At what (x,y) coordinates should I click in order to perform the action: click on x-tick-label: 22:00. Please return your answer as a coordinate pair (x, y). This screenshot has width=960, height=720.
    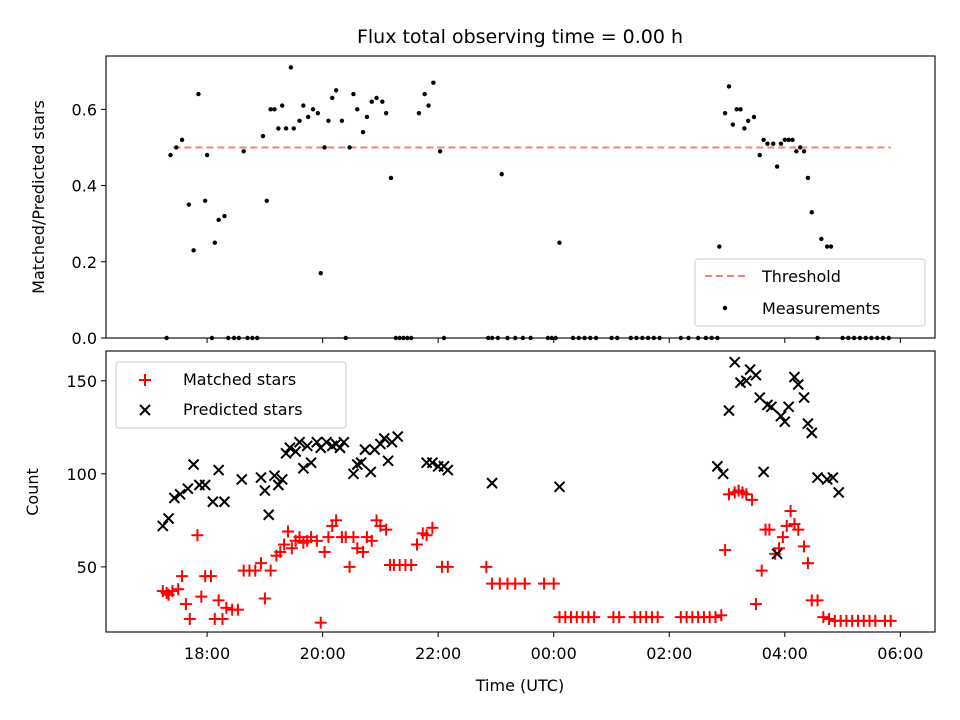
    Looking at the image, I should click on (438, 653).